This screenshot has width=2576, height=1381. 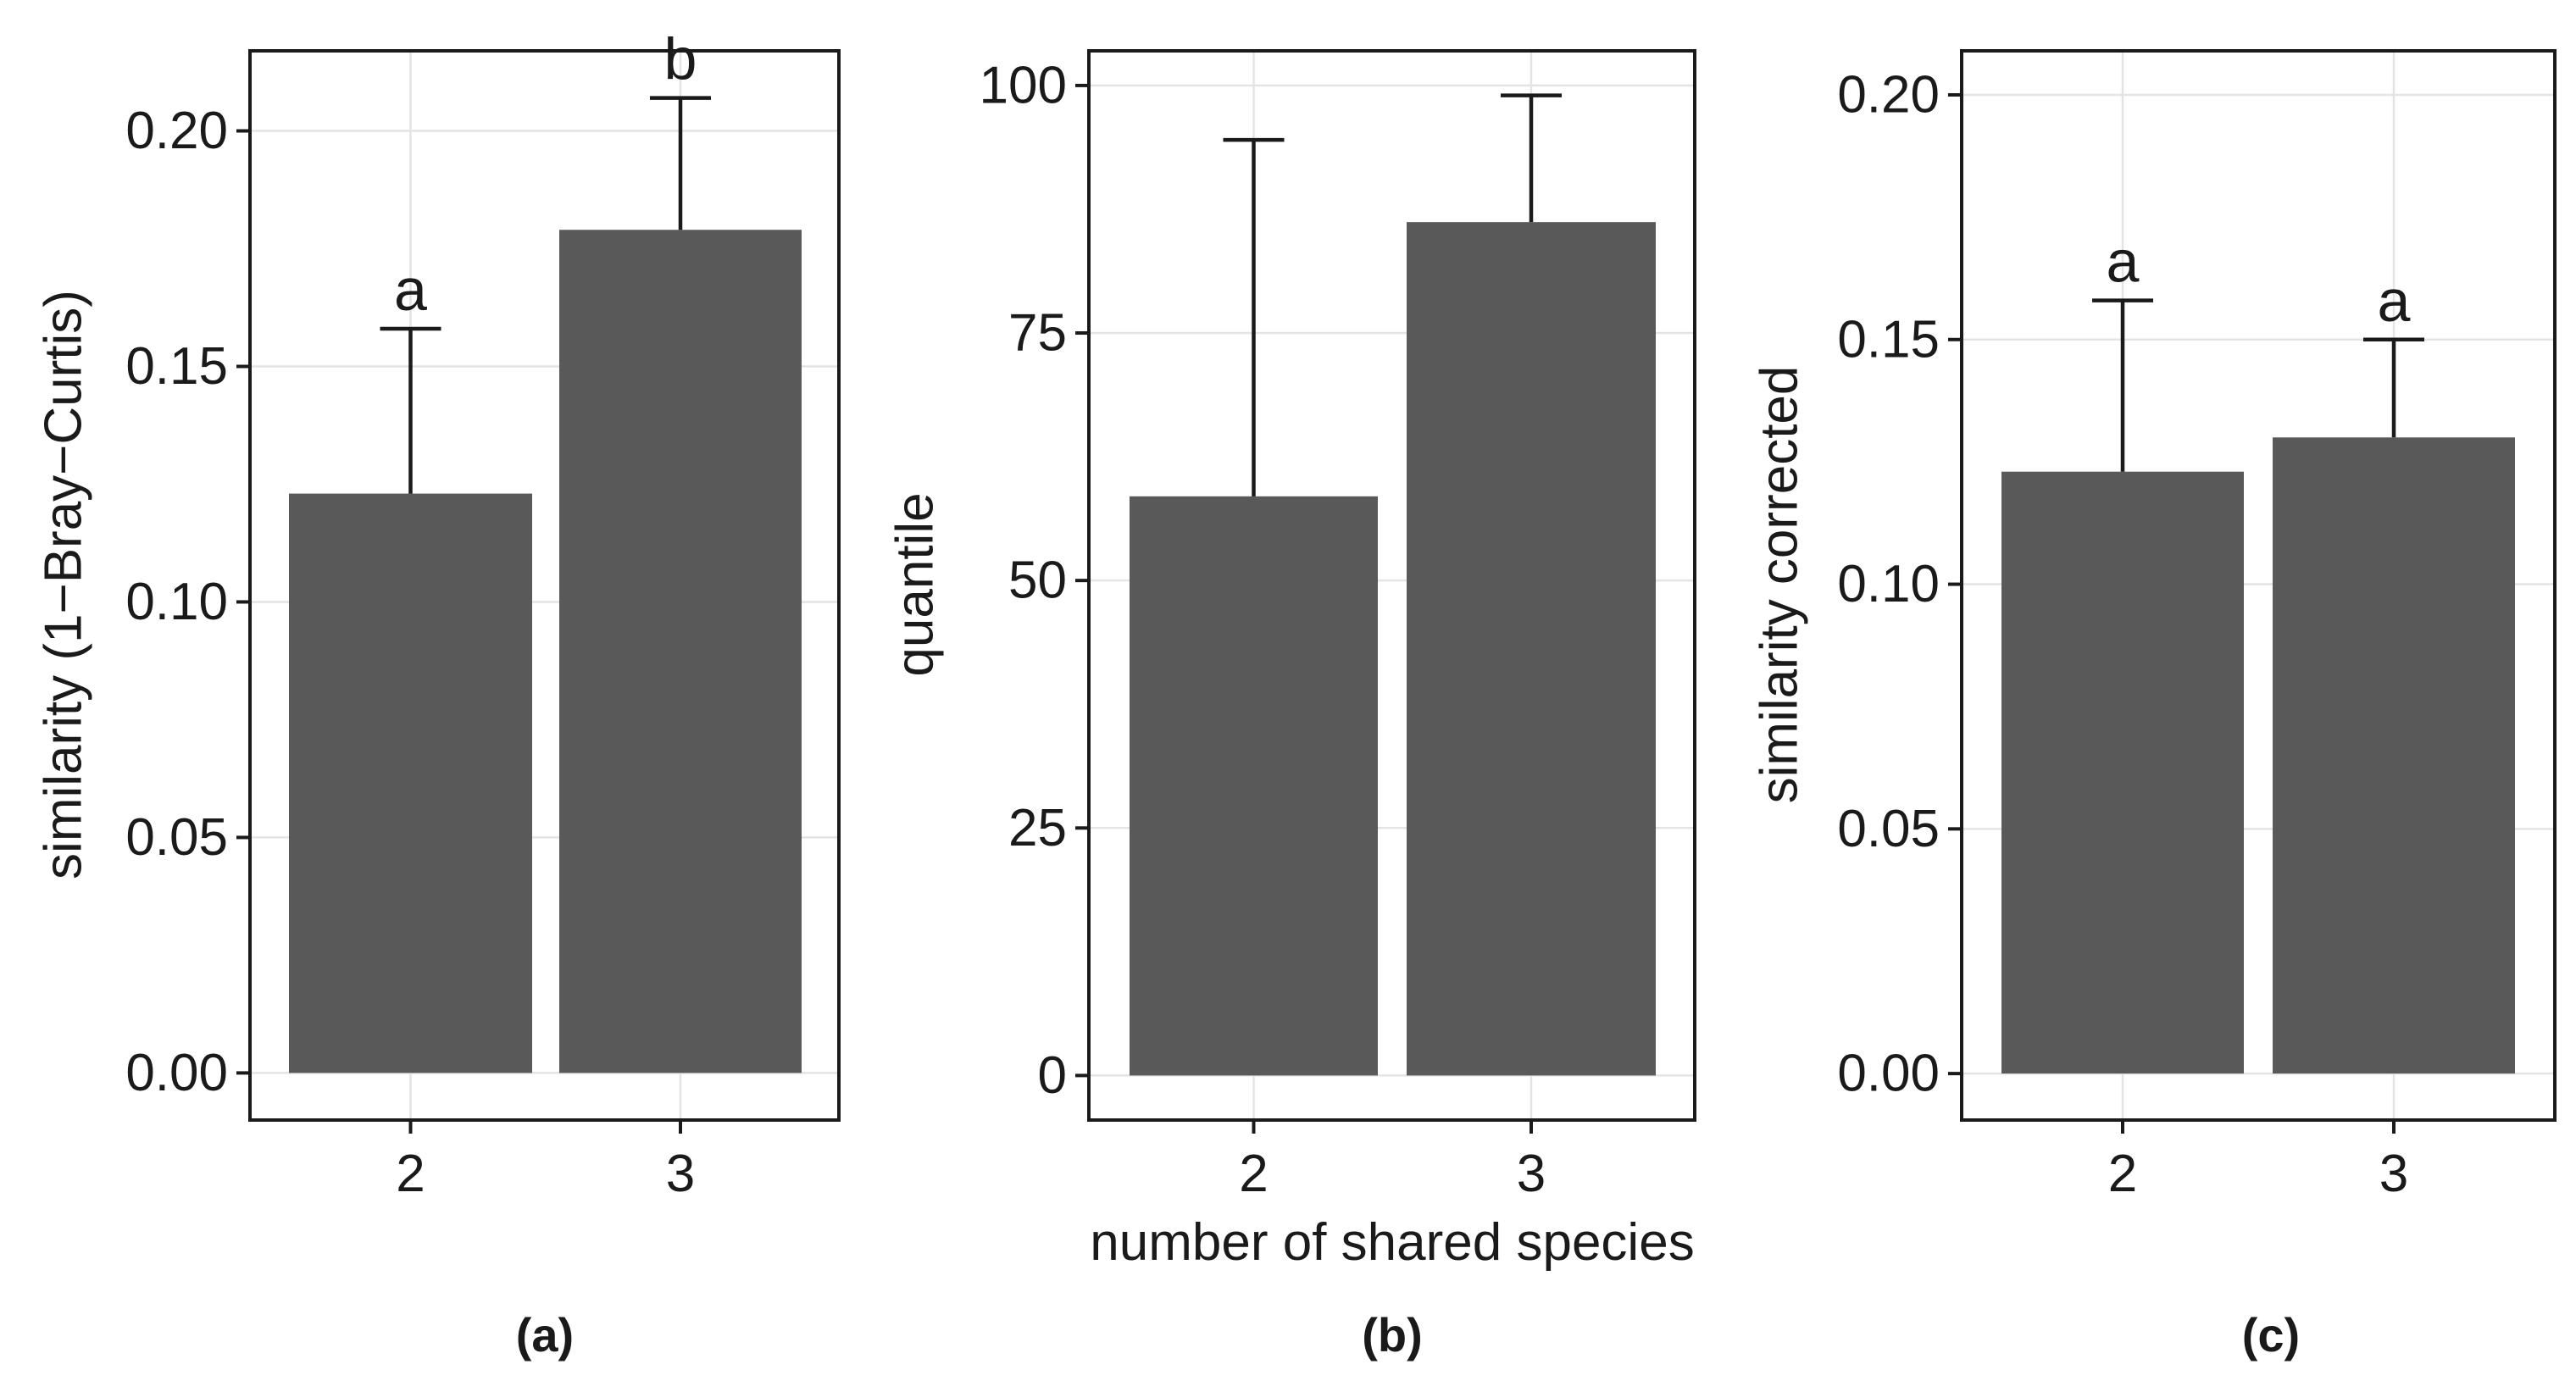 I want to click on y-tick-label: 75, so click(x=1037, y=333).